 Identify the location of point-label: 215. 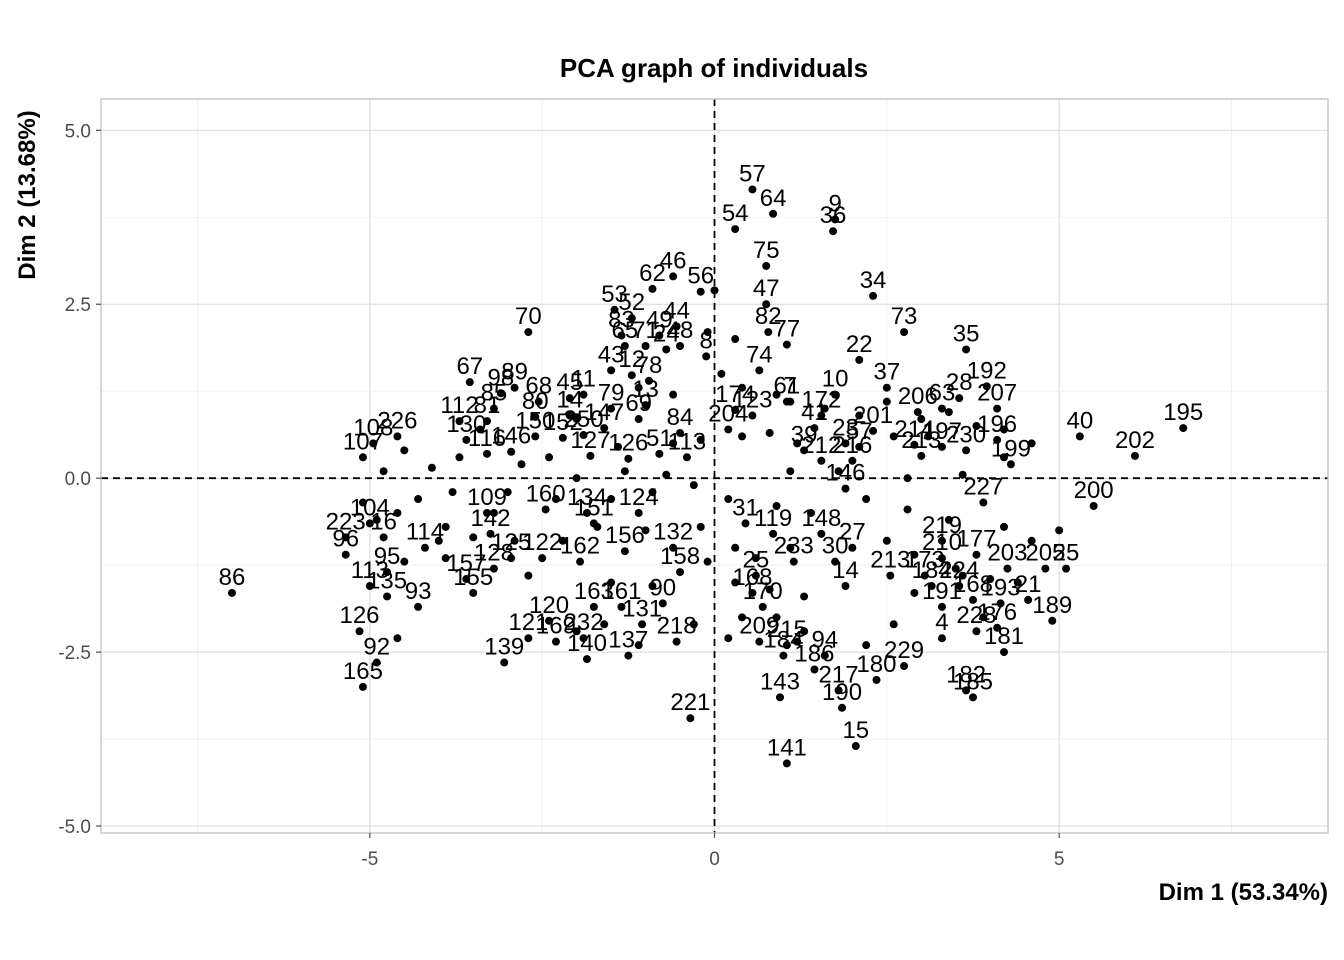
(787, 629).